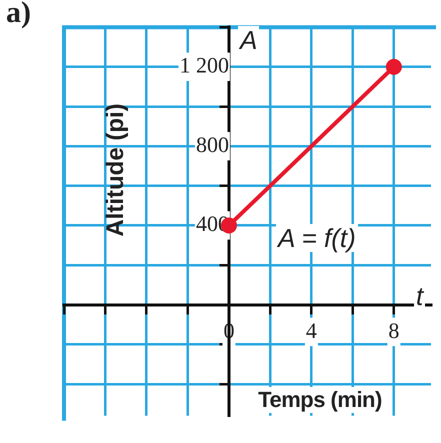  Describe the element at coordinates (311, 330) in the screenshot. I see `x-tick-label: 4` at that location.